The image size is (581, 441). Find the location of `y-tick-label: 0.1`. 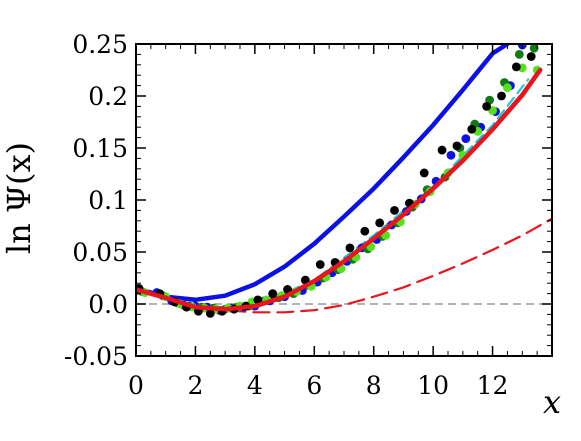

y-tick-label: 0.1 is located at coordinates (108, 200).